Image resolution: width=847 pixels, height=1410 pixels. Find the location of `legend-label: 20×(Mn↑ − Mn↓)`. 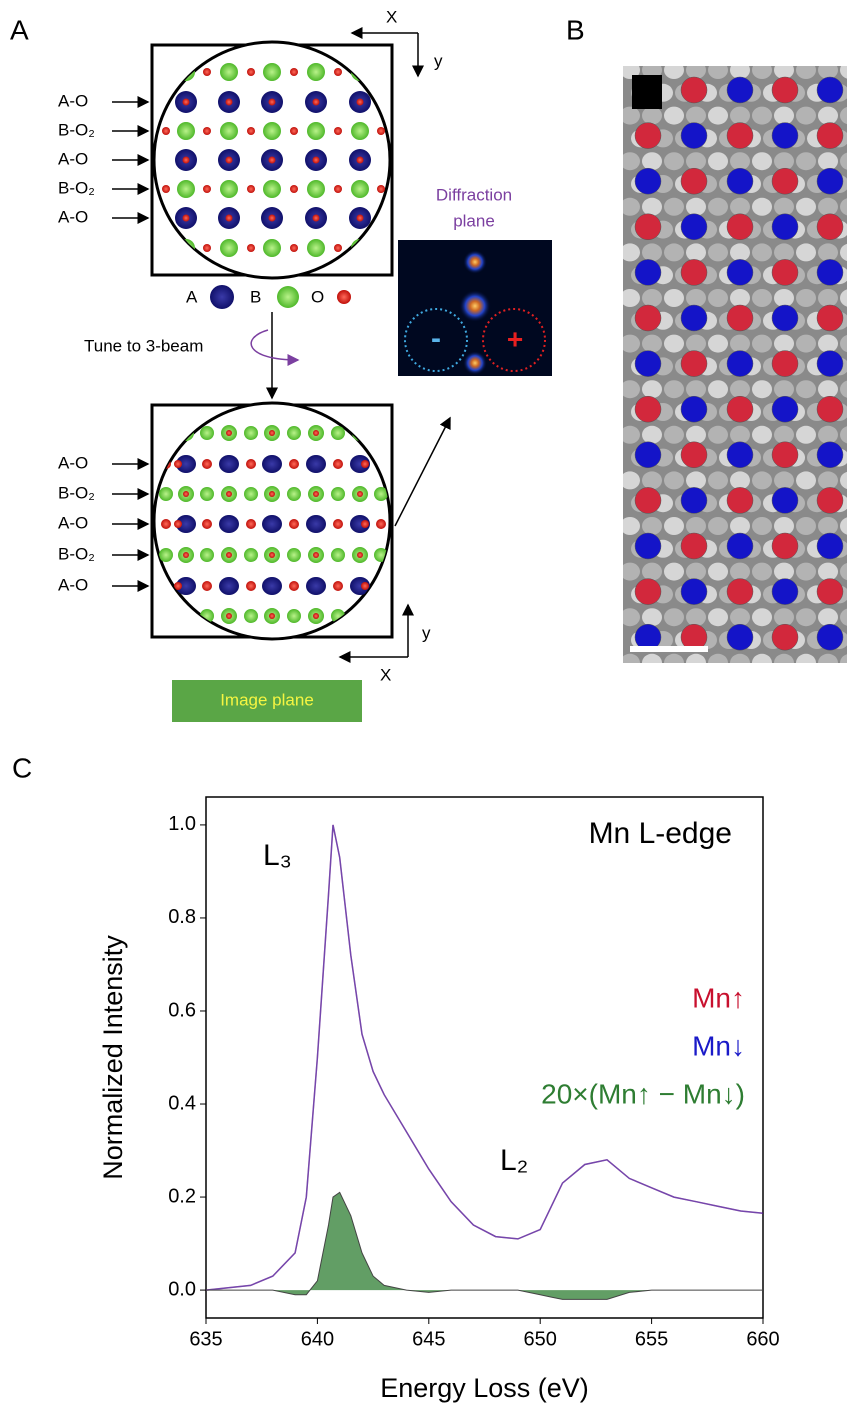

legend-label: 20×(Mn↑ − Mn↓) is located at coordinates (643, 1093).